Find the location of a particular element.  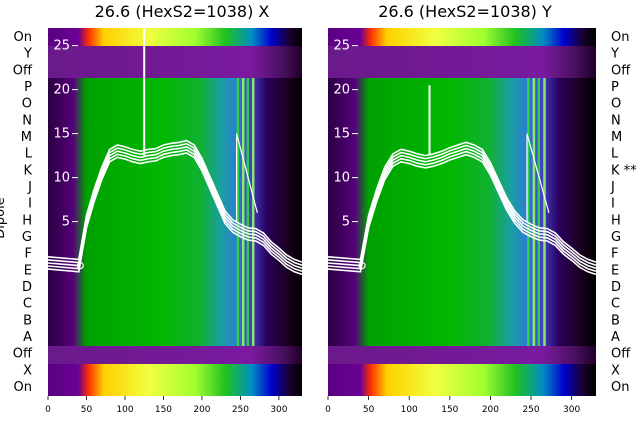

y-axis-label: Dipole is located at coordinates (4, 217).